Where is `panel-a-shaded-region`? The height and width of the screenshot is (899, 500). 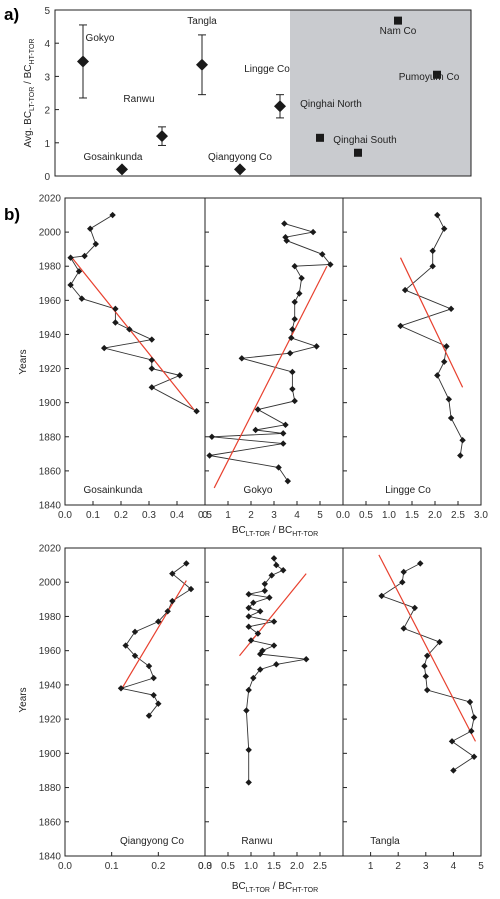 panel-a-shaded-region is located at coordinates (380, 93).